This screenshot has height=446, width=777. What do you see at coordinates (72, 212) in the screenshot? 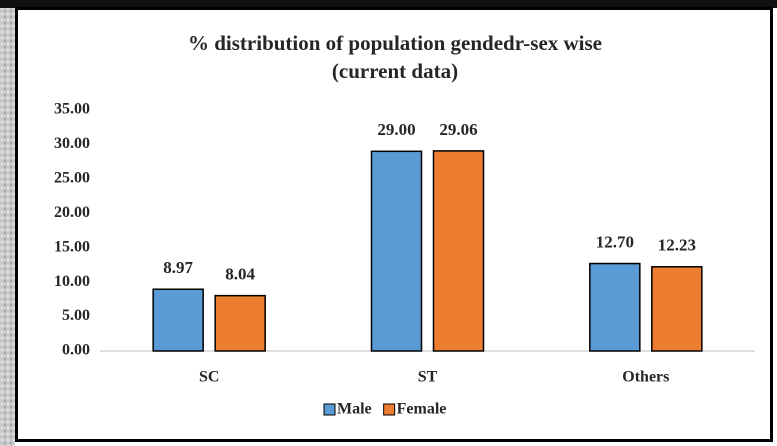
I see `y-tick-label: 20.00` at bounding box center [72, 212].